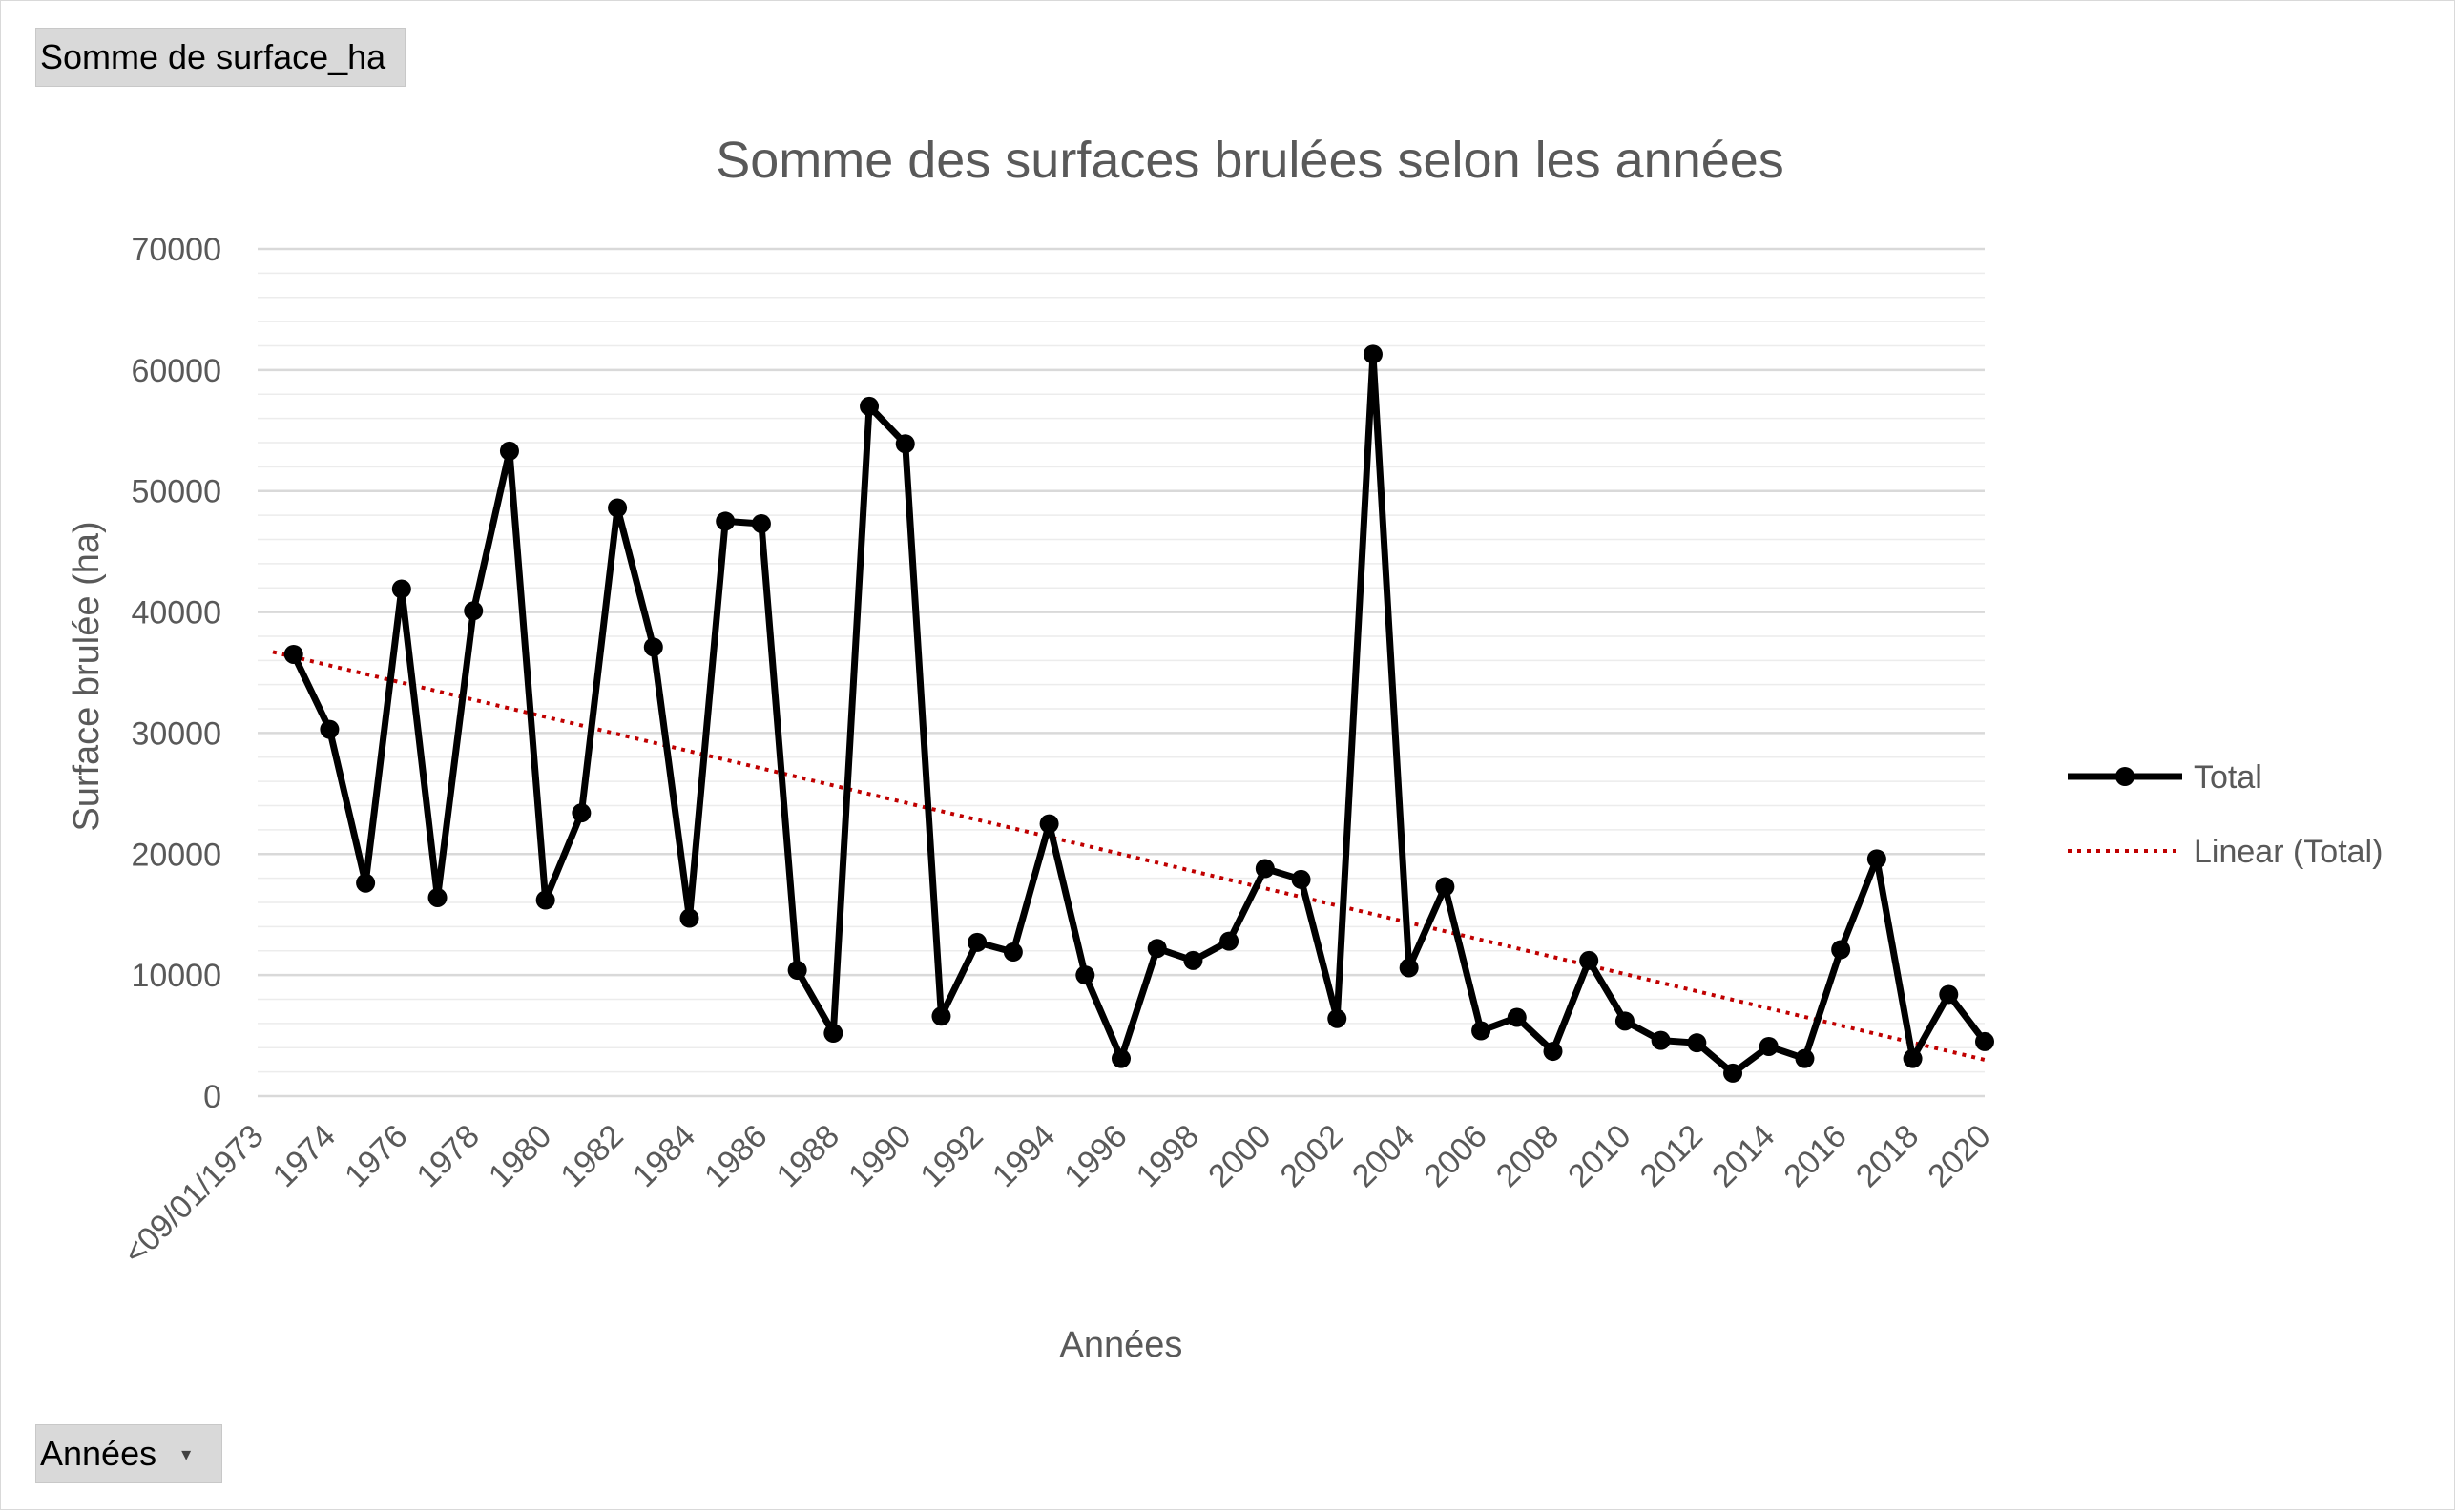 This screenshot has width=2457, height=1512. What do you see at coordinates (176, 492) in the screenshot?
I see `y-tick-label: 50000` at bounding box center [176, 492].